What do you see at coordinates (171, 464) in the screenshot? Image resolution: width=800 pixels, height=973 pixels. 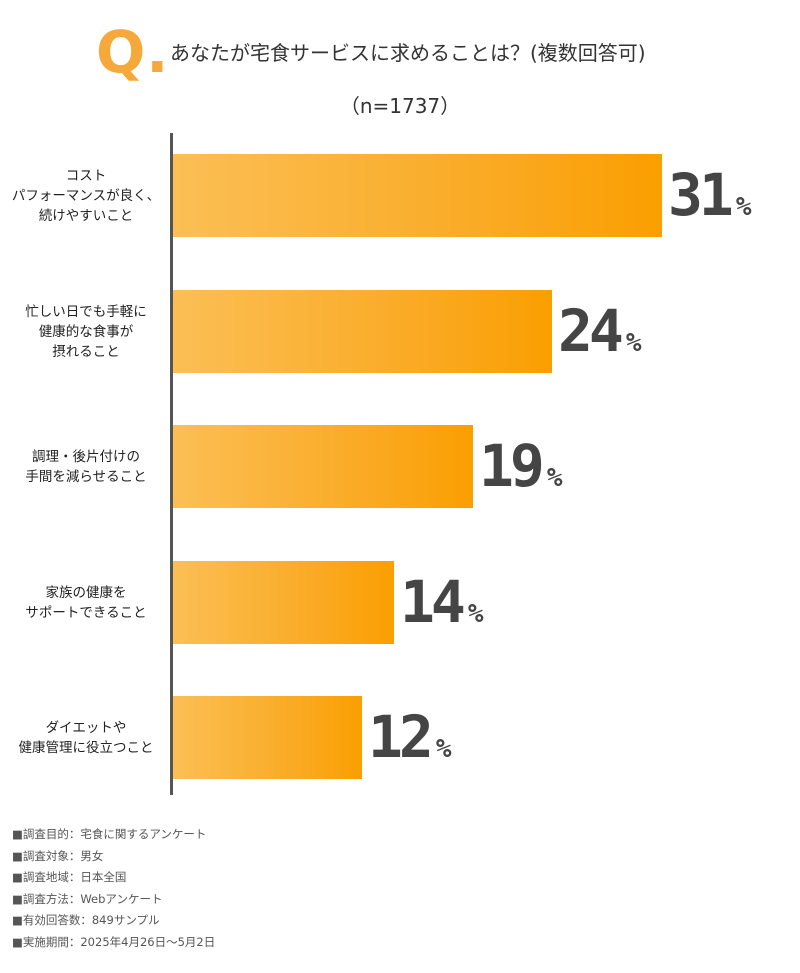 I see `y-axis-line` at bounding box center [171, 464].